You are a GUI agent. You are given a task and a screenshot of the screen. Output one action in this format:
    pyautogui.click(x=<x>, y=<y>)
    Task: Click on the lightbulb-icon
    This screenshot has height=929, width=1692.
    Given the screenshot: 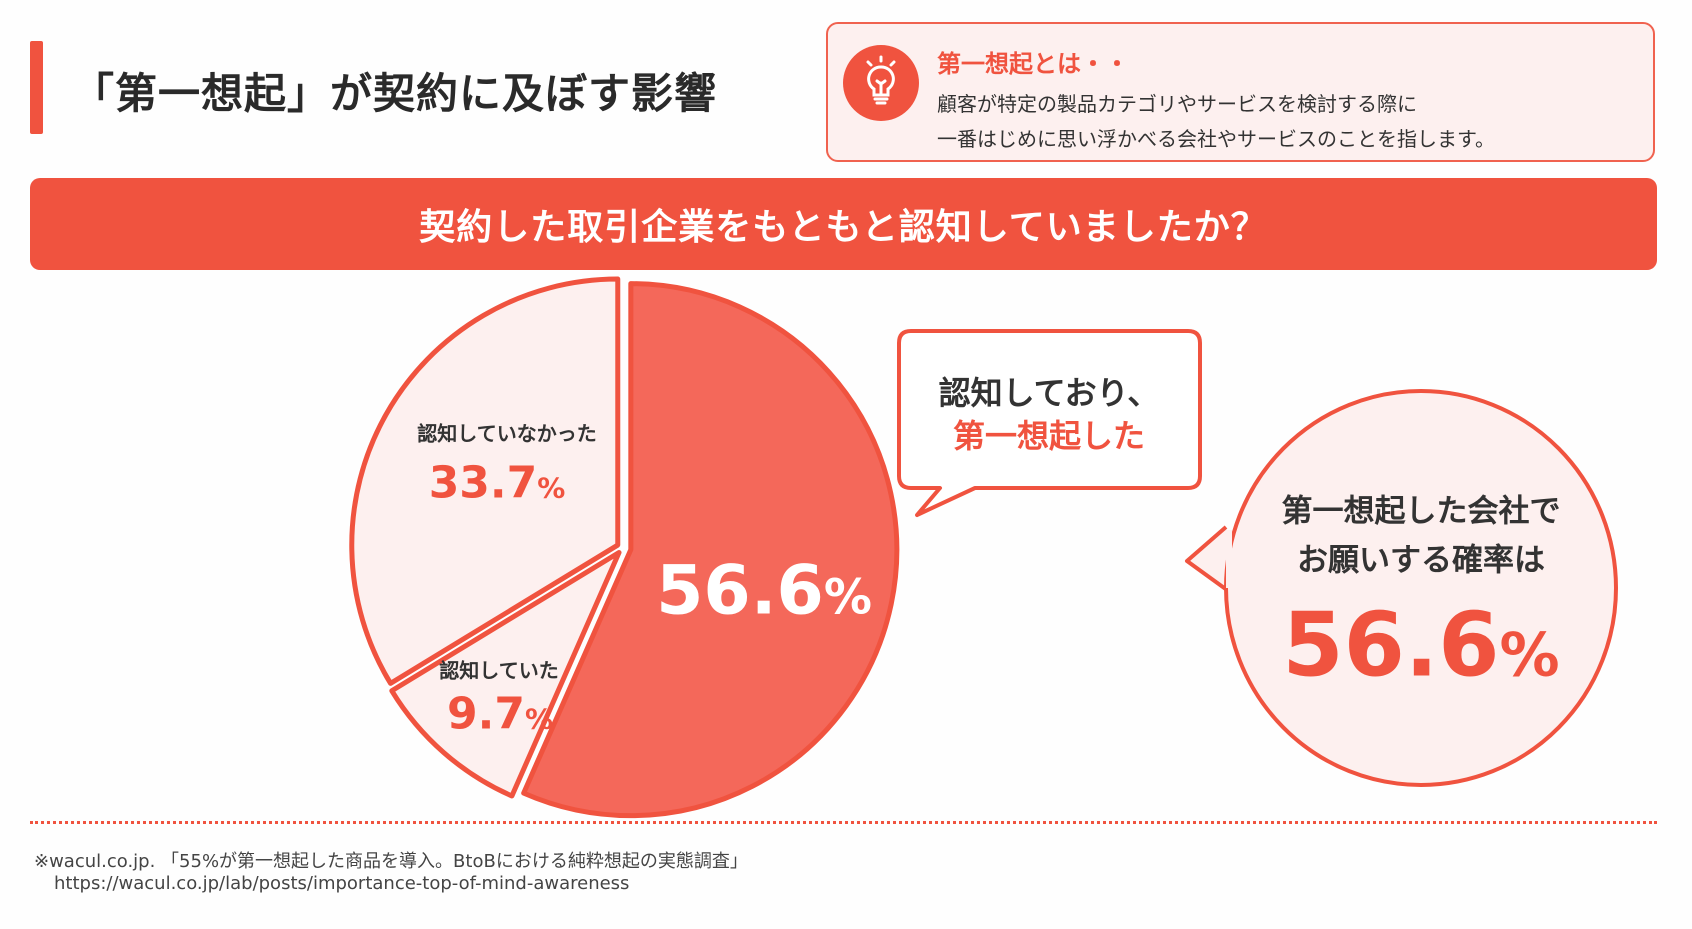 What is the action you would take?
    pyautogui.click(x=881, y=83)
    